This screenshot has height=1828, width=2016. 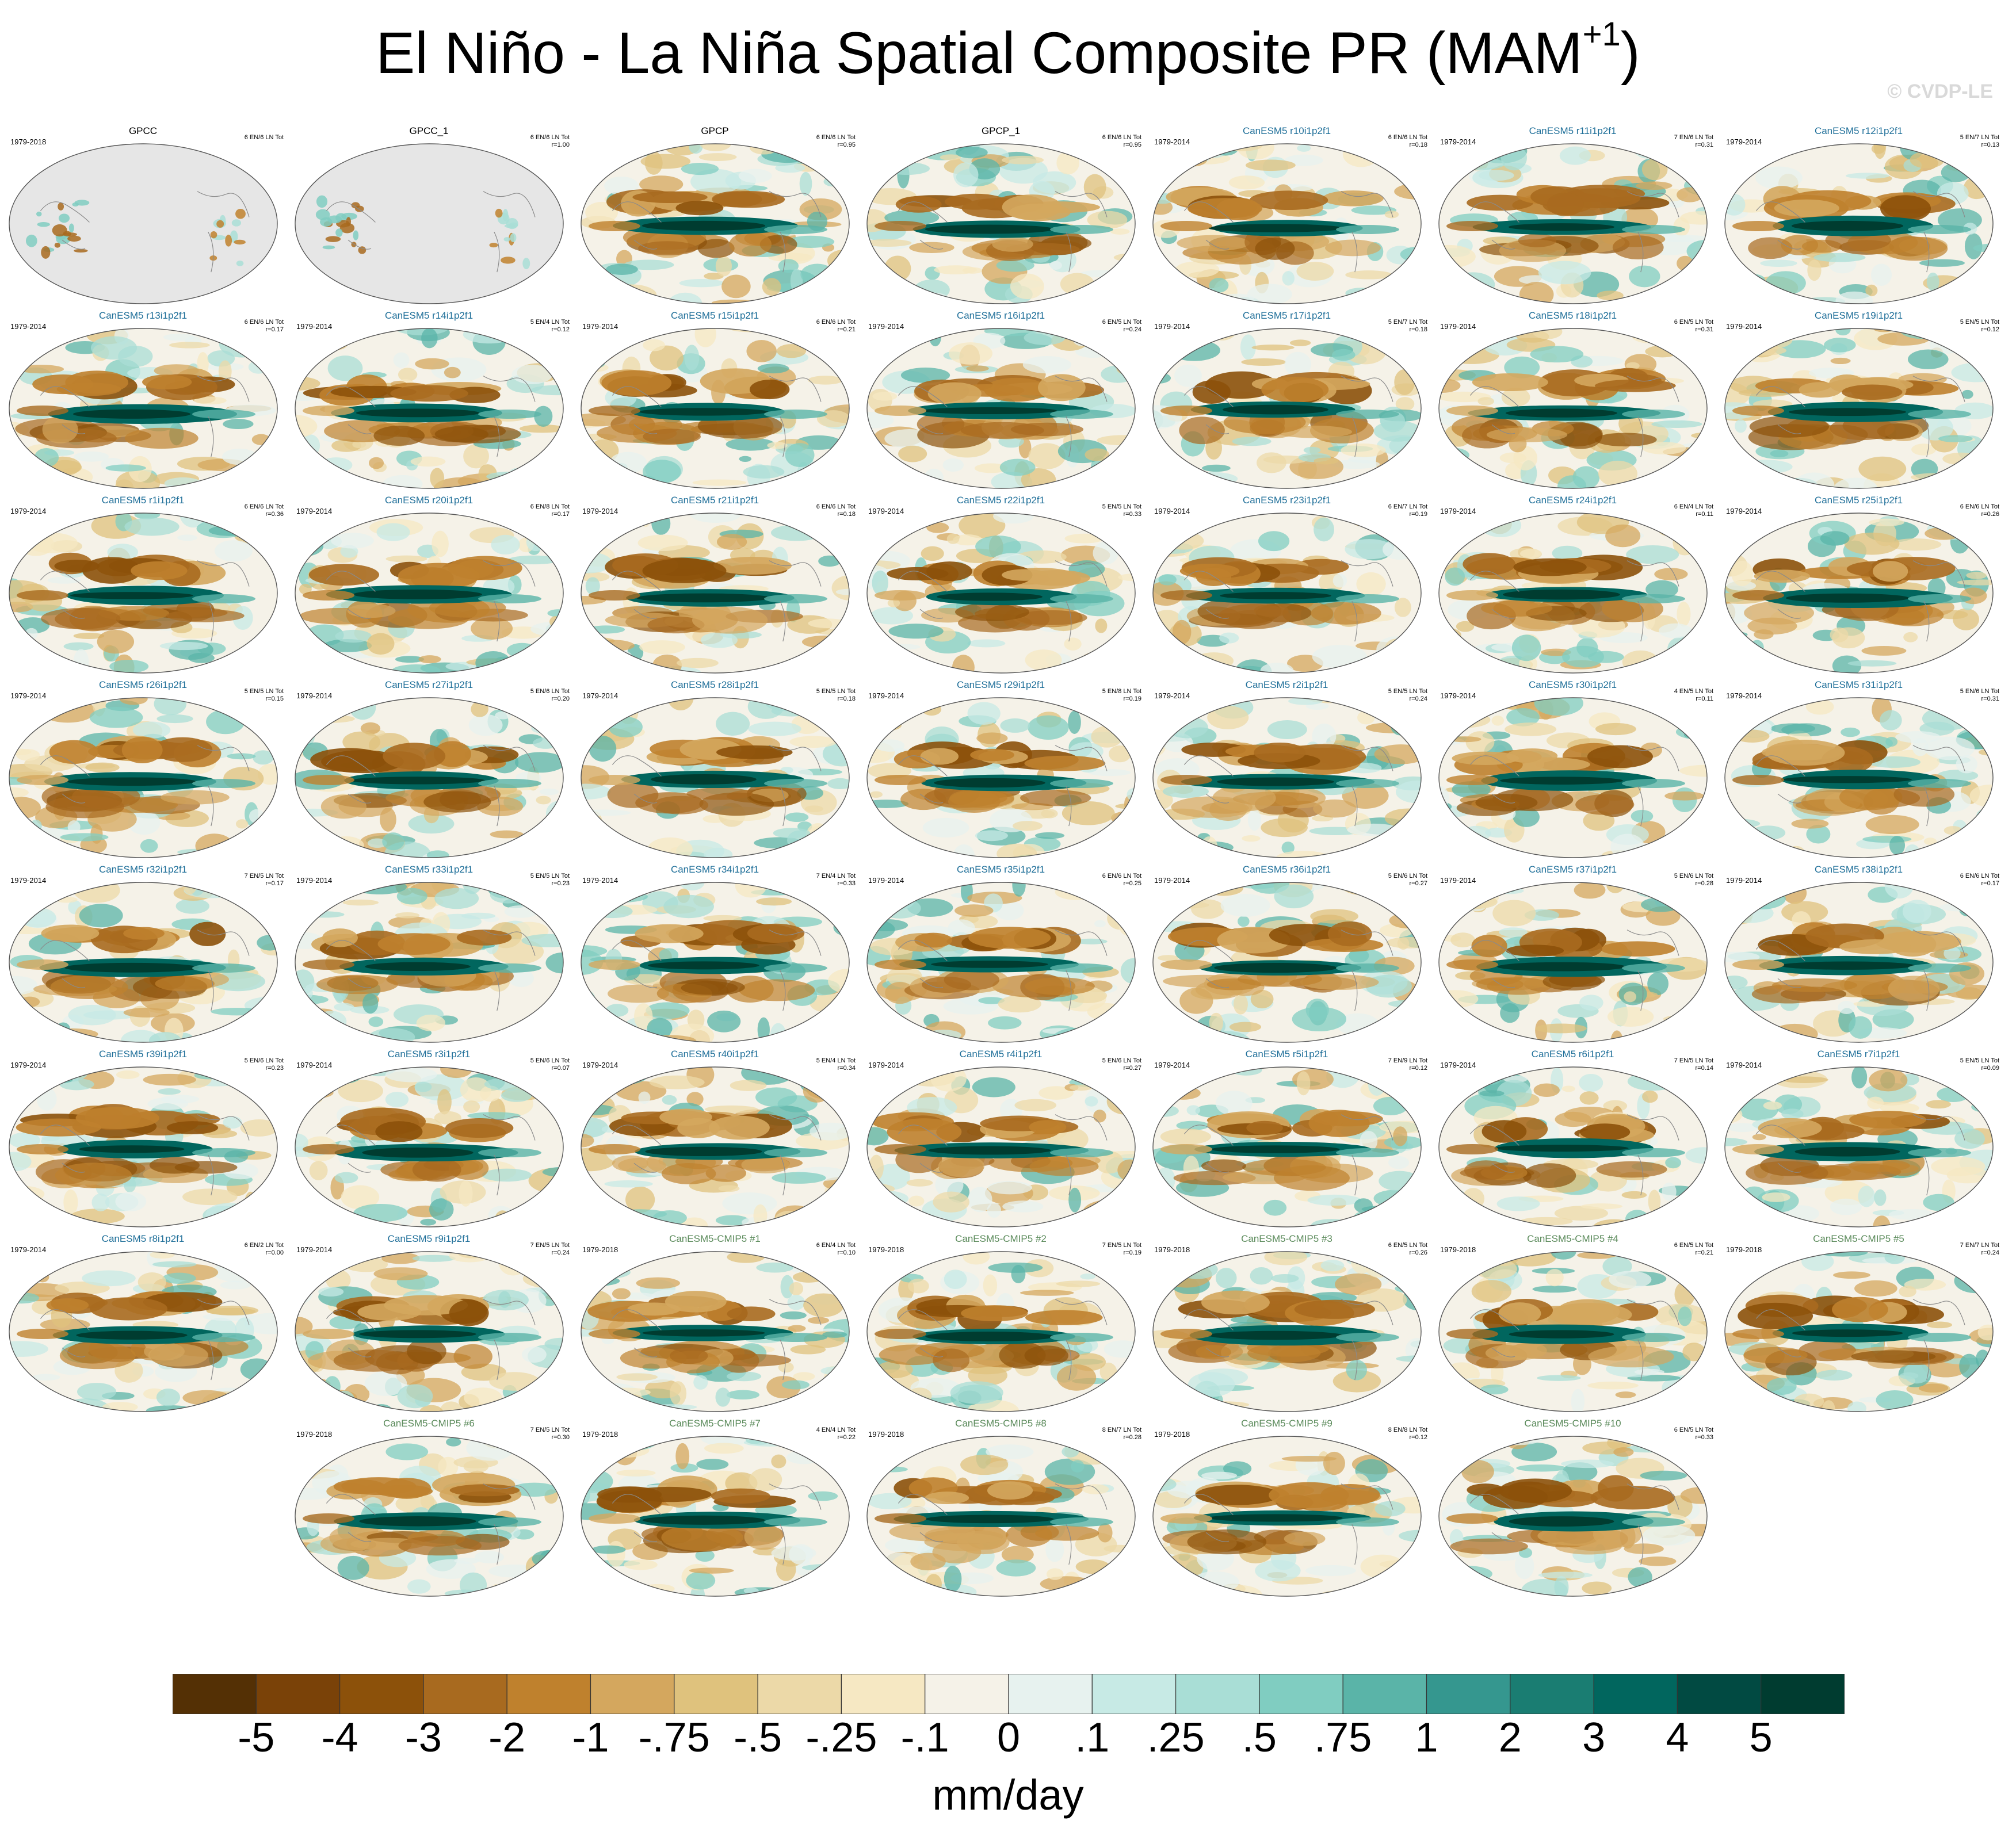 I want to click on colorbar-tick-label: 4, so click(x=1677, y=1738).